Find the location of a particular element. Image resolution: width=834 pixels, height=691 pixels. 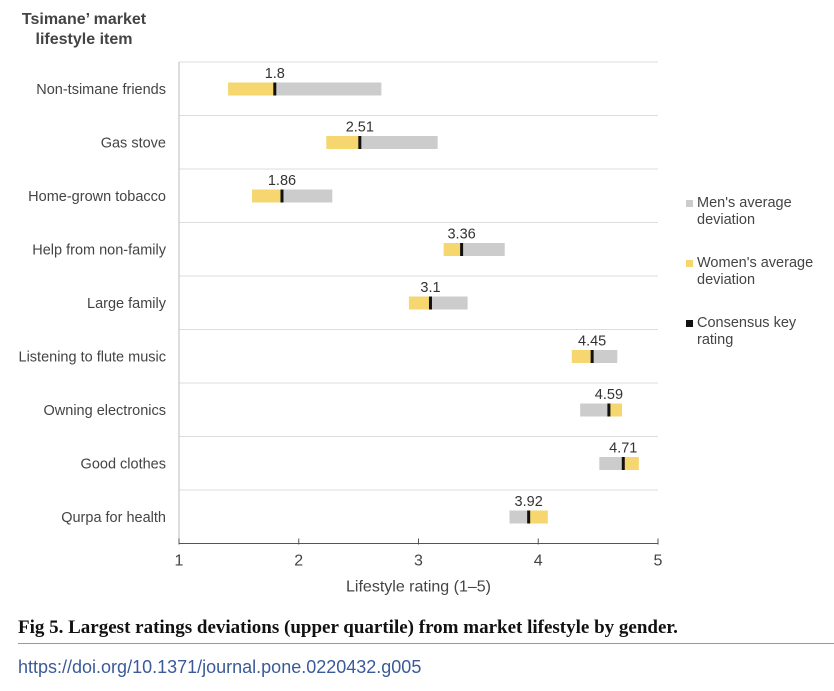

legend-swatch-women is located at coordinates (689, 263).